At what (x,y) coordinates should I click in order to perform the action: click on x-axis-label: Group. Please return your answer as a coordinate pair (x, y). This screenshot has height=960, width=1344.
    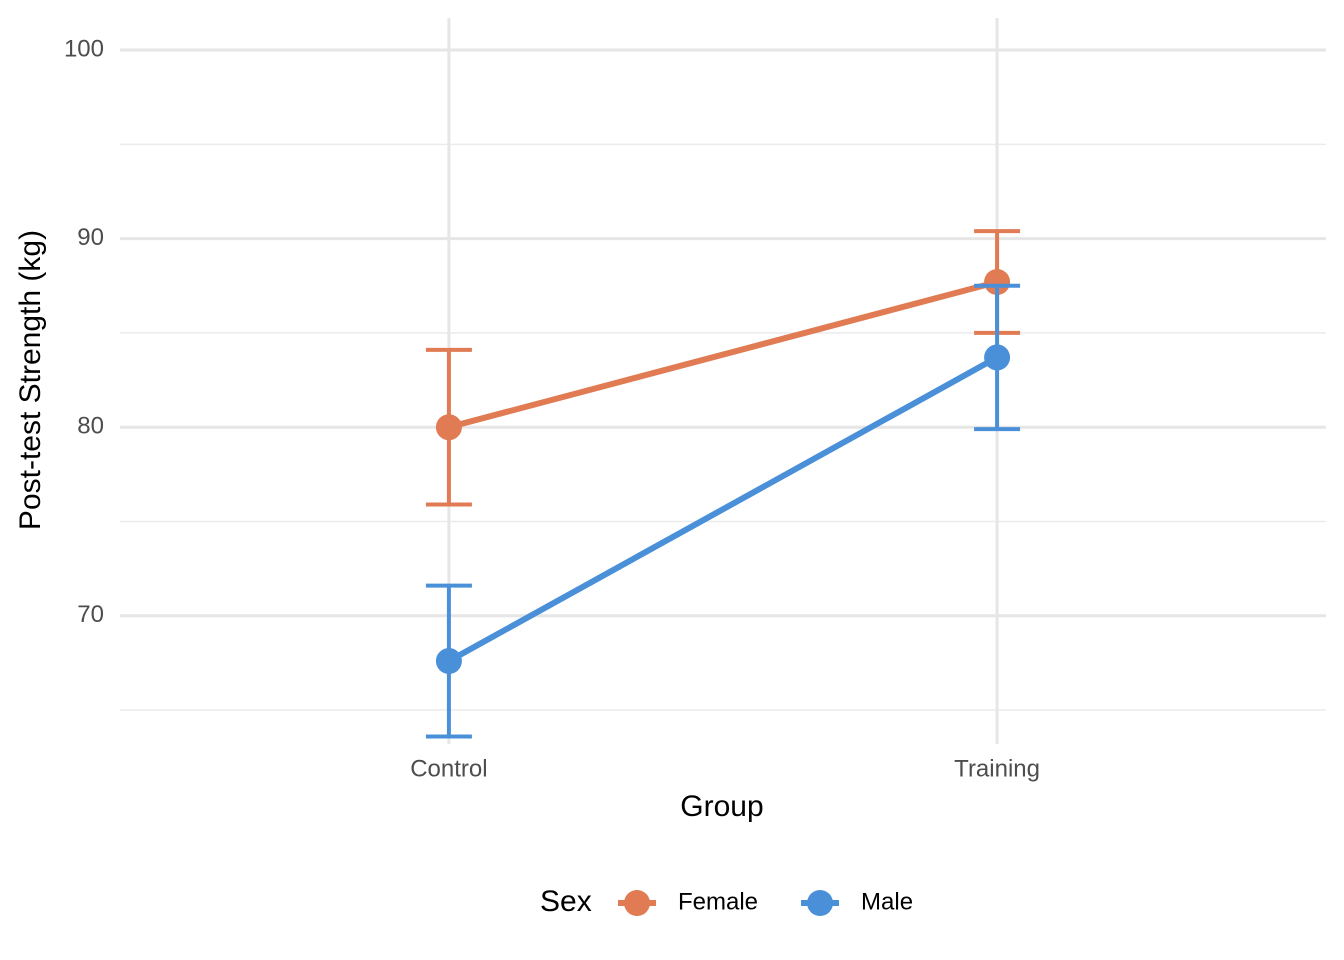
    Looking at the image, I should click on (721, 806).